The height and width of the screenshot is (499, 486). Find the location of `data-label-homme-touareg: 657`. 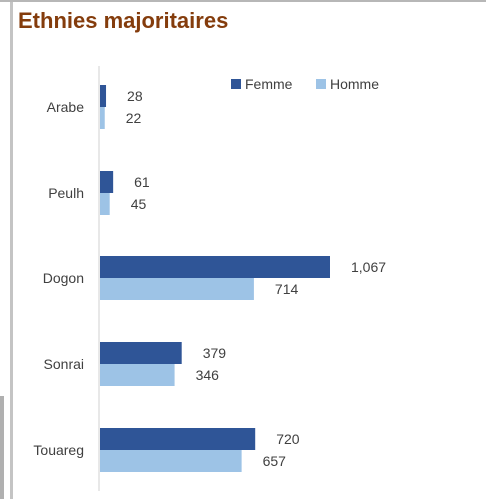

data-label-homme-touareg: 657 is located at coordinates (275, 461).